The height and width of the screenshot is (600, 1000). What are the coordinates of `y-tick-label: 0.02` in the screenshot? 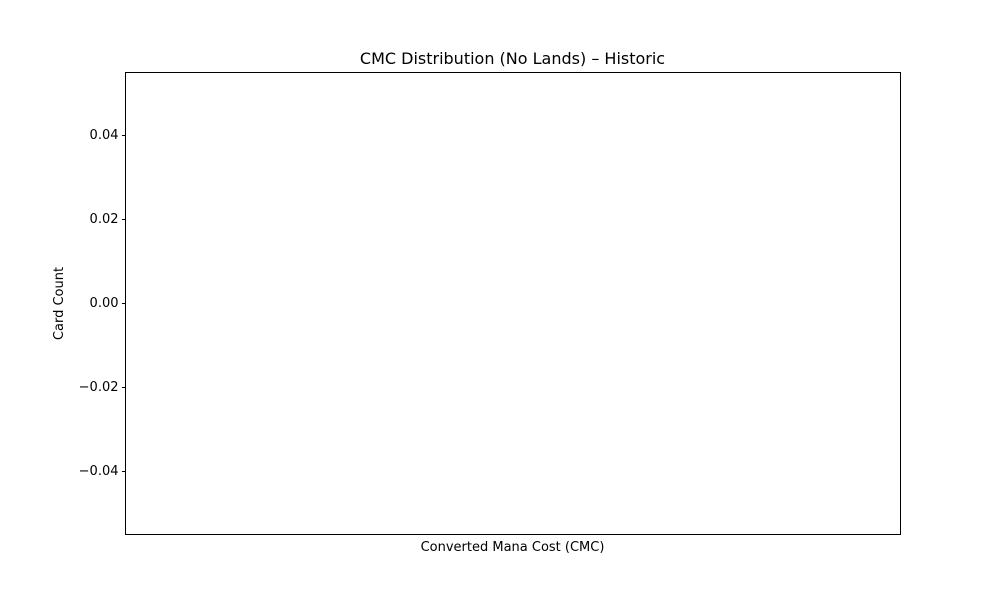 It's located at (104, 219).